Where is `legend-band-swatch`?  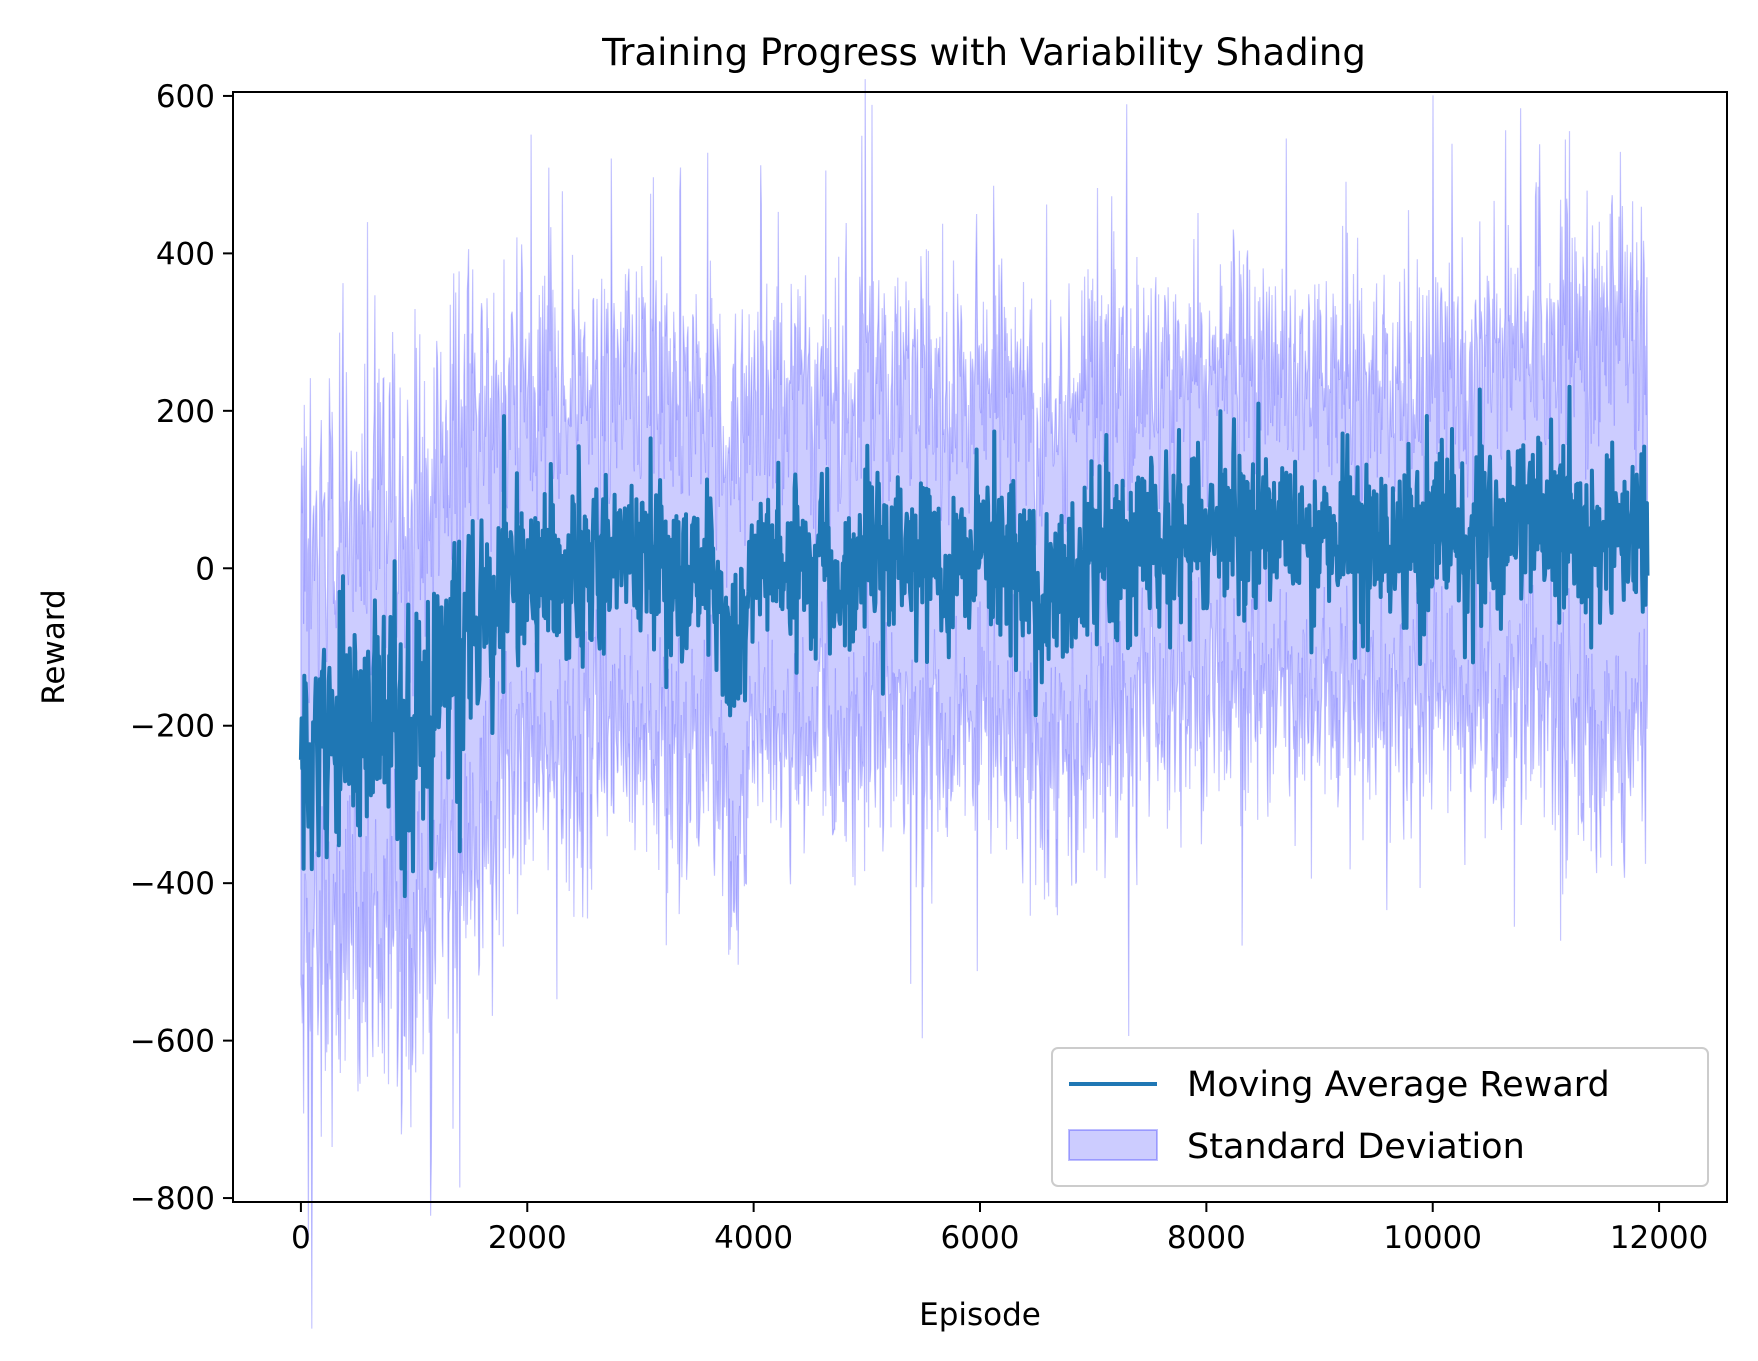 legend-band-swatch is located at coordinates (1113, 1145).